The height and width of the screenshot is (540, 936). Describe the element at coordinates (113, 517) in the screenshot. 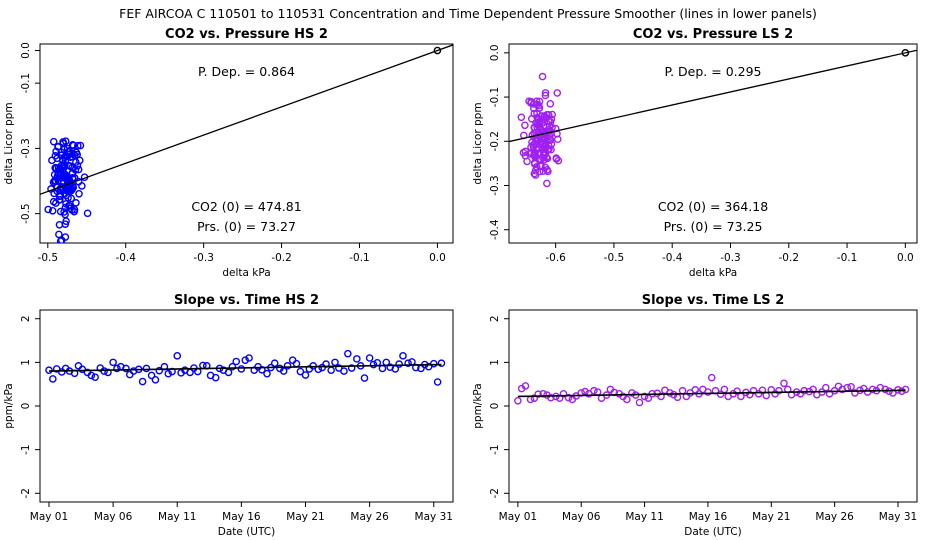

I see `x-tick-label: May 06` at that location.